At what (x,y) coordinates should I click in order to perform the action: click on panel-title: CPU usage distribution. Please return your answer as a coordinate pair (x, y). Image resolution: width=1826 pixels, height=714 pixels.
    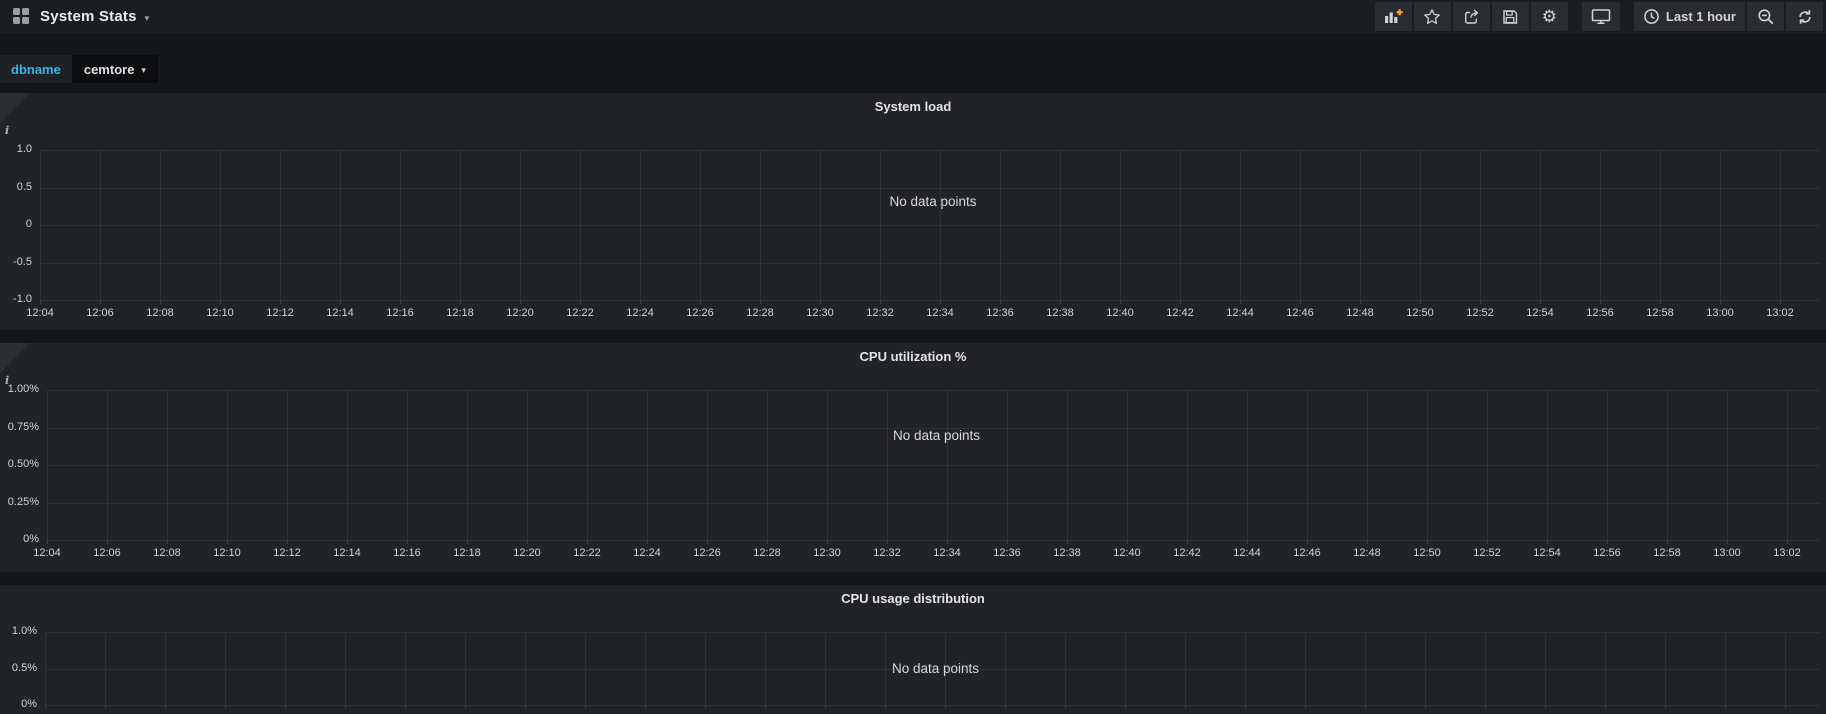
    Looking at the image, I should click on (913, 598).